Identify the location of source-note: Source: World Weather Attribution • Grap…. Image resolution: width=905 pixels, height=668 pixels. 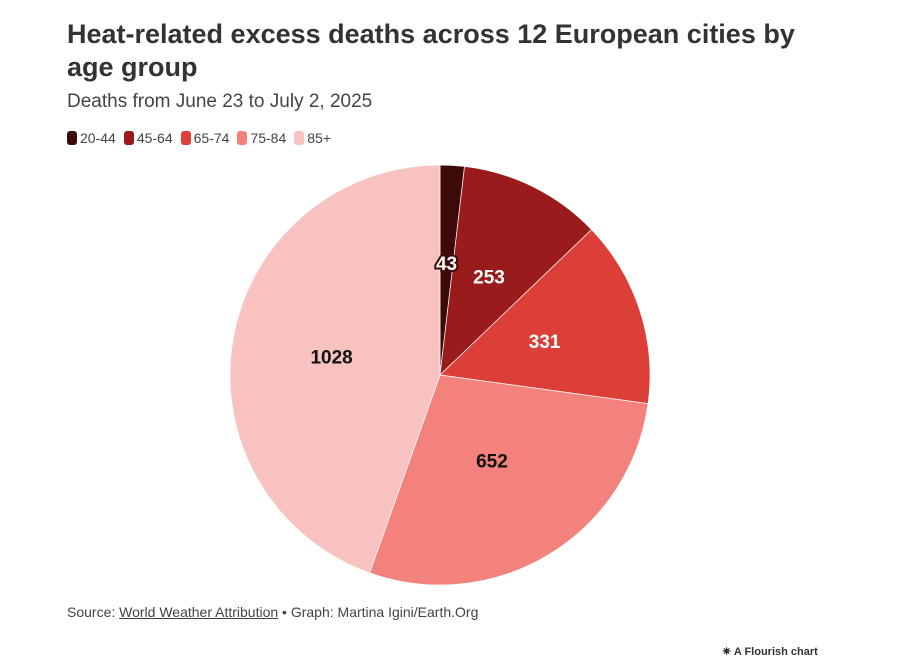
(272, 612).